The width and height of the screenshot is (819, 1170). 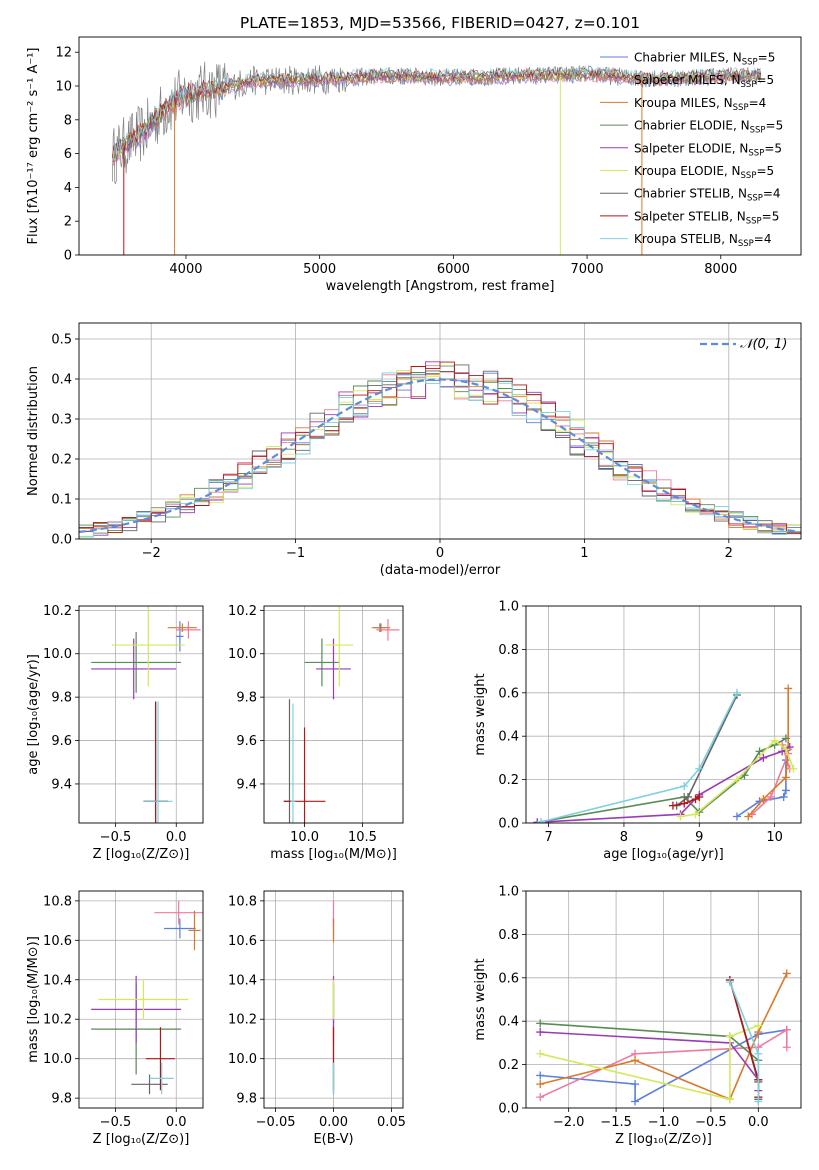 I want to click on x-tick-label: −0.5, so click(x=116, y=1122).